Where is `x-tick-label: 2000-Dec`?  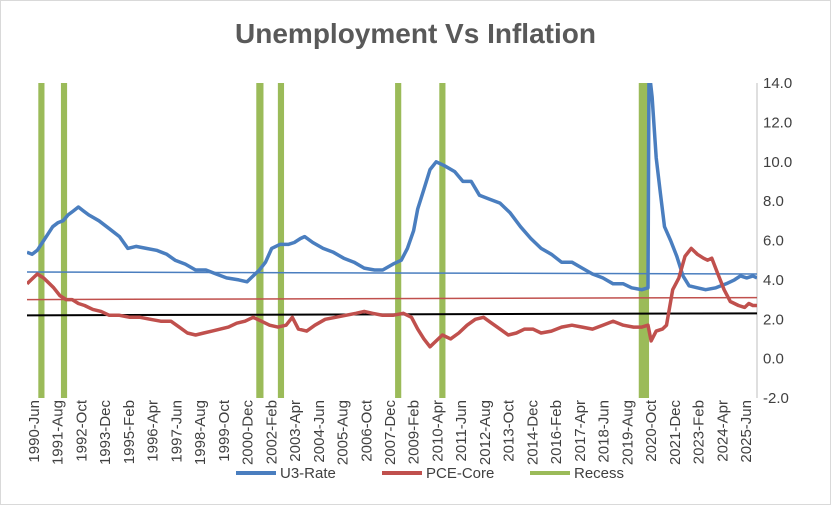
x-tick-label: 2000-Dec is located at coordinates (248, 433).